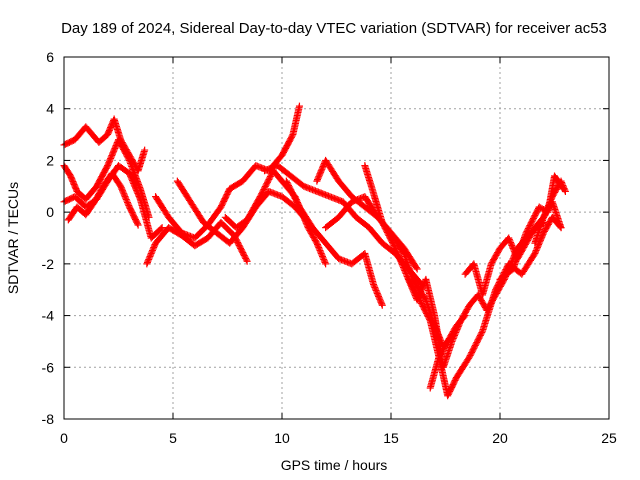 The image size is (640, 480). I want to click on series-sat-p, so click(513, 248).